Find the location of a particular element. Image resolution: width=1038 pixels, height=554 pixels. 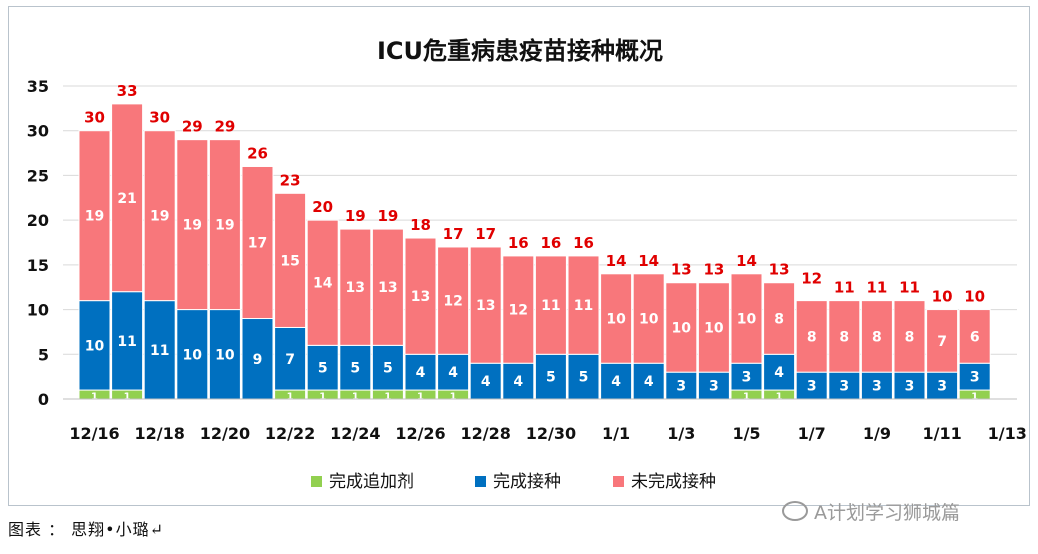

x-tick-label: 12/16 is located at coordinates (94, 433).